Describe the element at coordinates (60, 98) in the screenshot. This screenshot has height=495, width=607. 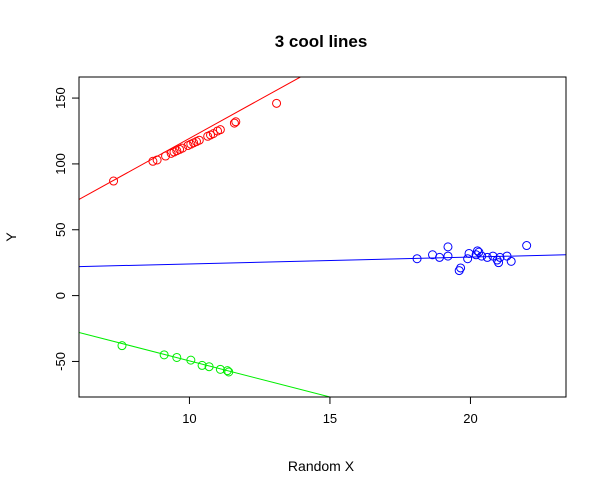
I see `y-tick-label: 150` at that location.